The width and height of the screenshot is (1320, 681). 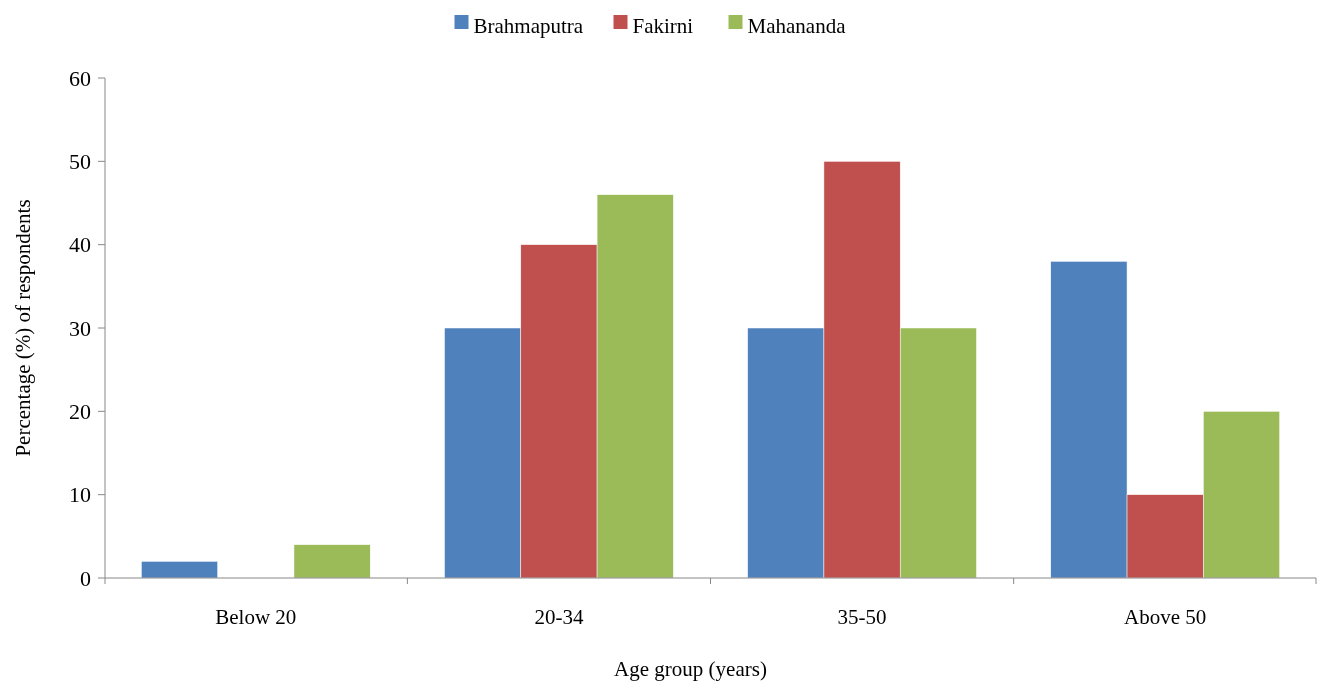 What do you see at coordinates (80, 78) in the screenshot?
I see `y-tick-label: 60` at bounding box center [80, 78].